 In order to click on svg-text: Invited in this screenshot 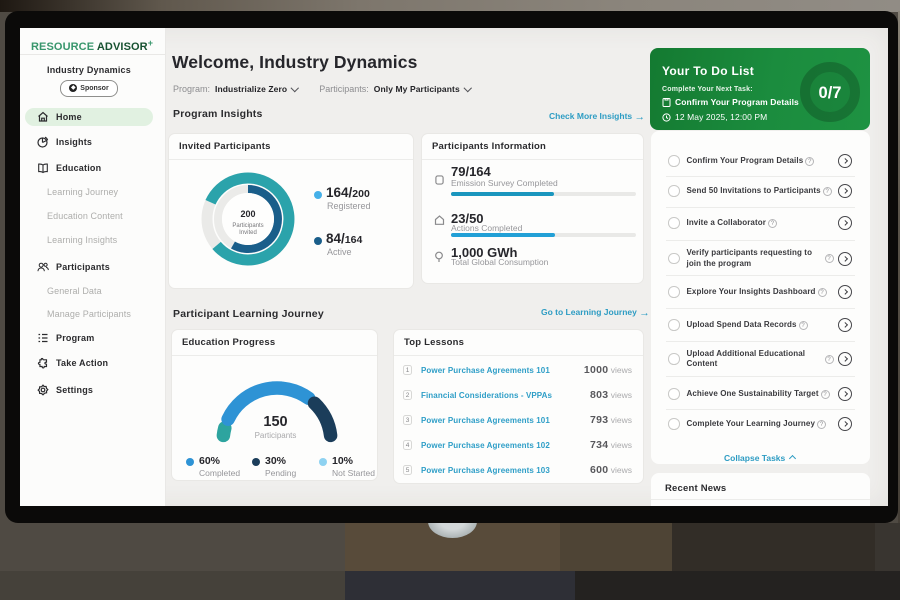, I will do `click(248, 233)`.